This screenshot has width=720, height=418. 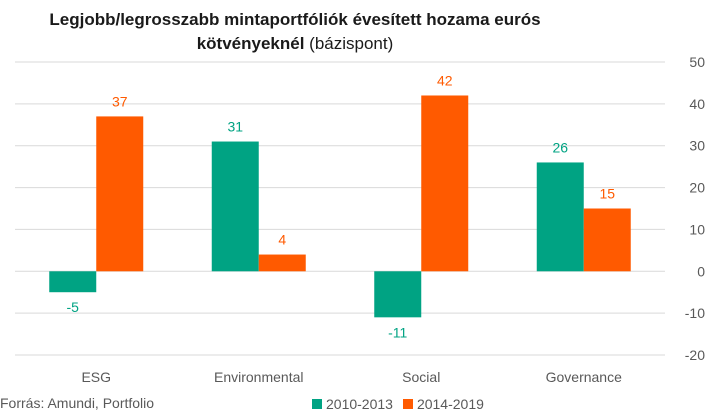 What do you see at coordinates (695, 355) in the screenshot?
I see `y-tick-label: -20` at bounding box center [695, 355].